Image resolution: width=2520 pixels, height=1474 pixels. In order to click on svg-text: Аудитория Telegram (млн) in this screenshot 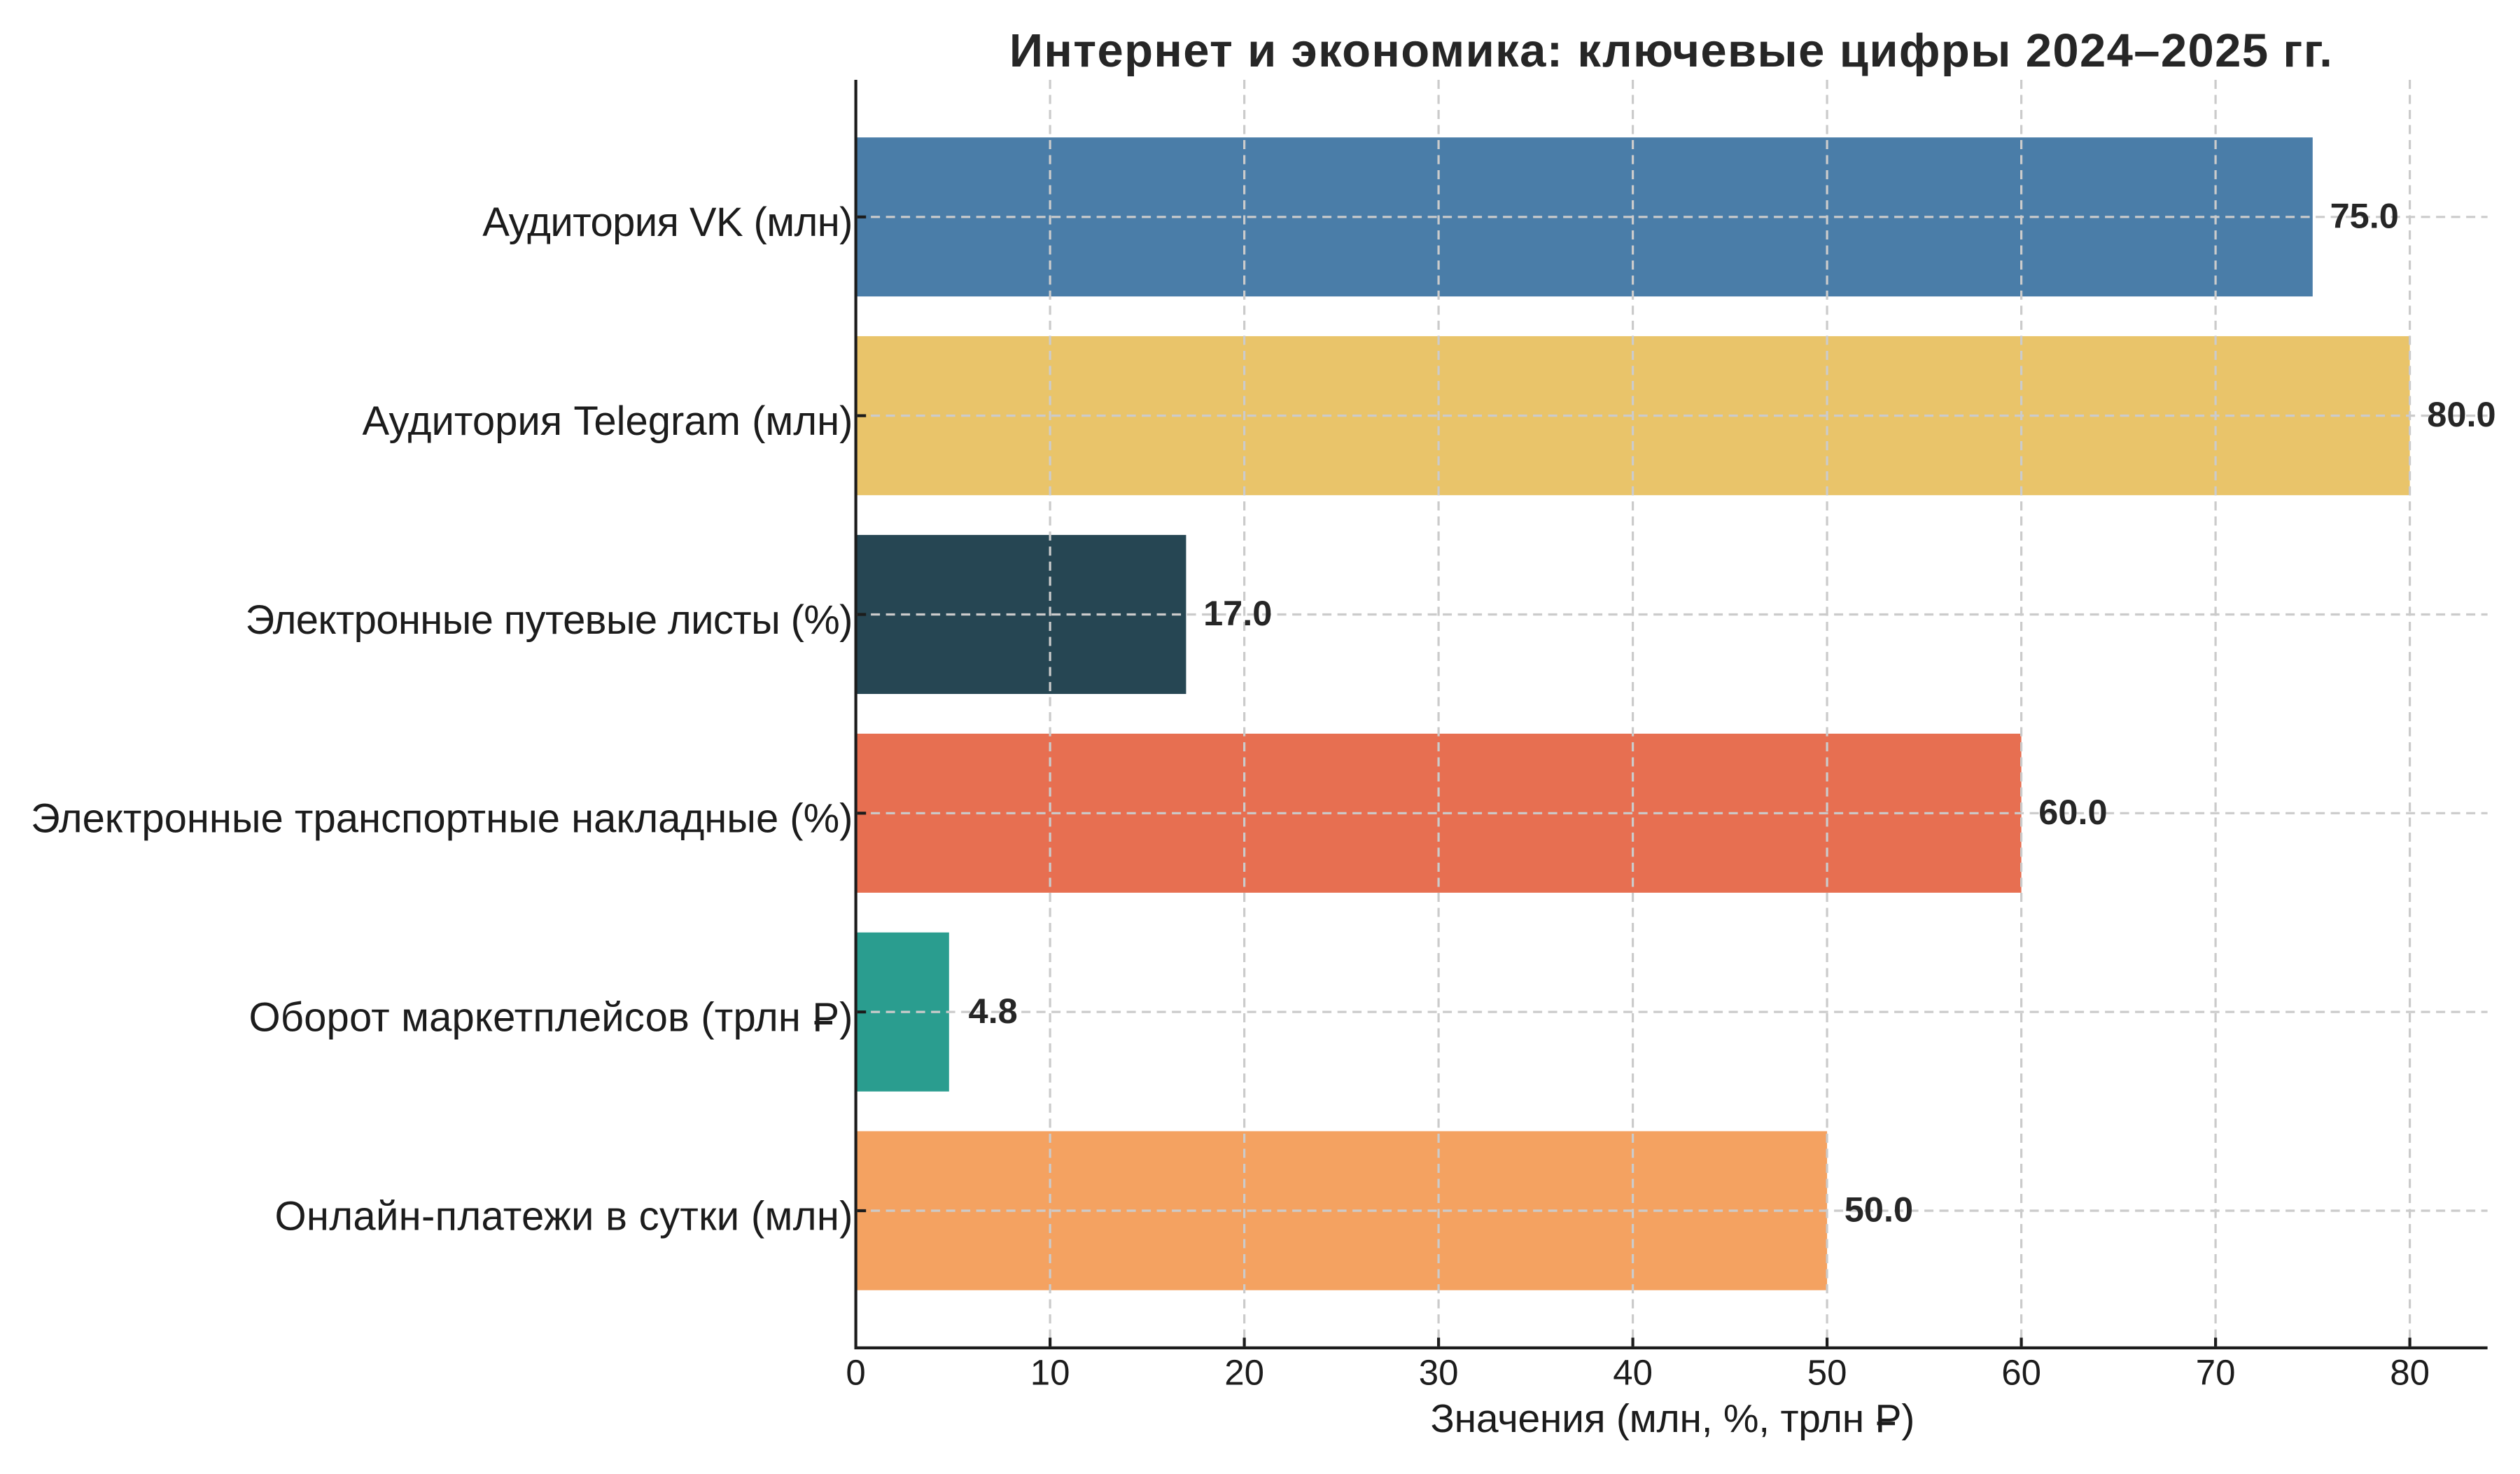, I will do `click(608, 421)`.